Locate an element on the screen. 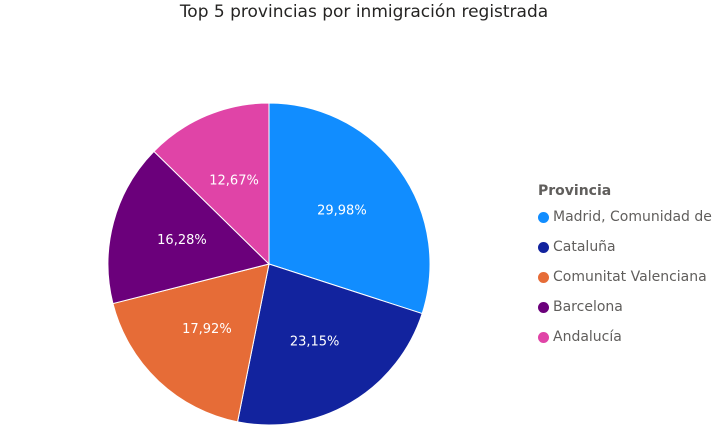  legend-label: Madrid, Comunidad de is located at coordinates (632, 217).